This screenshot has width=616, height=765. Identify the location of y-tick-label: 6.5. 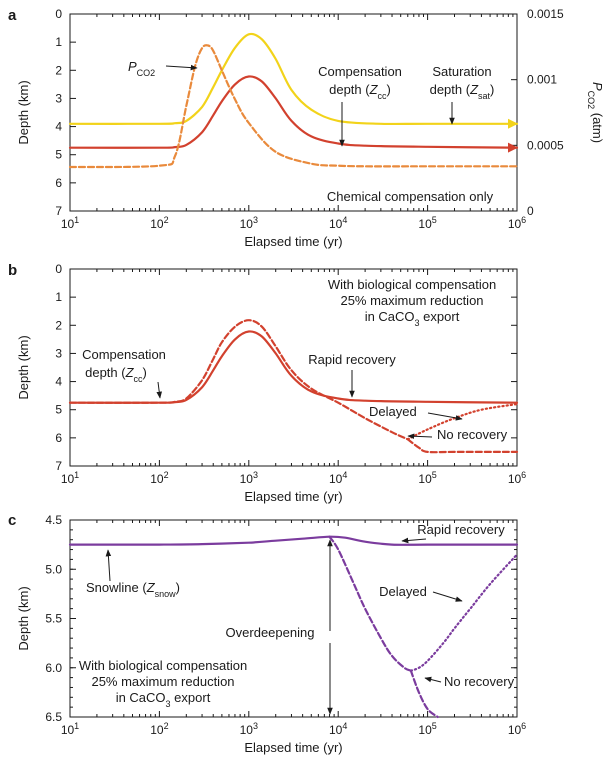
(53, 717).